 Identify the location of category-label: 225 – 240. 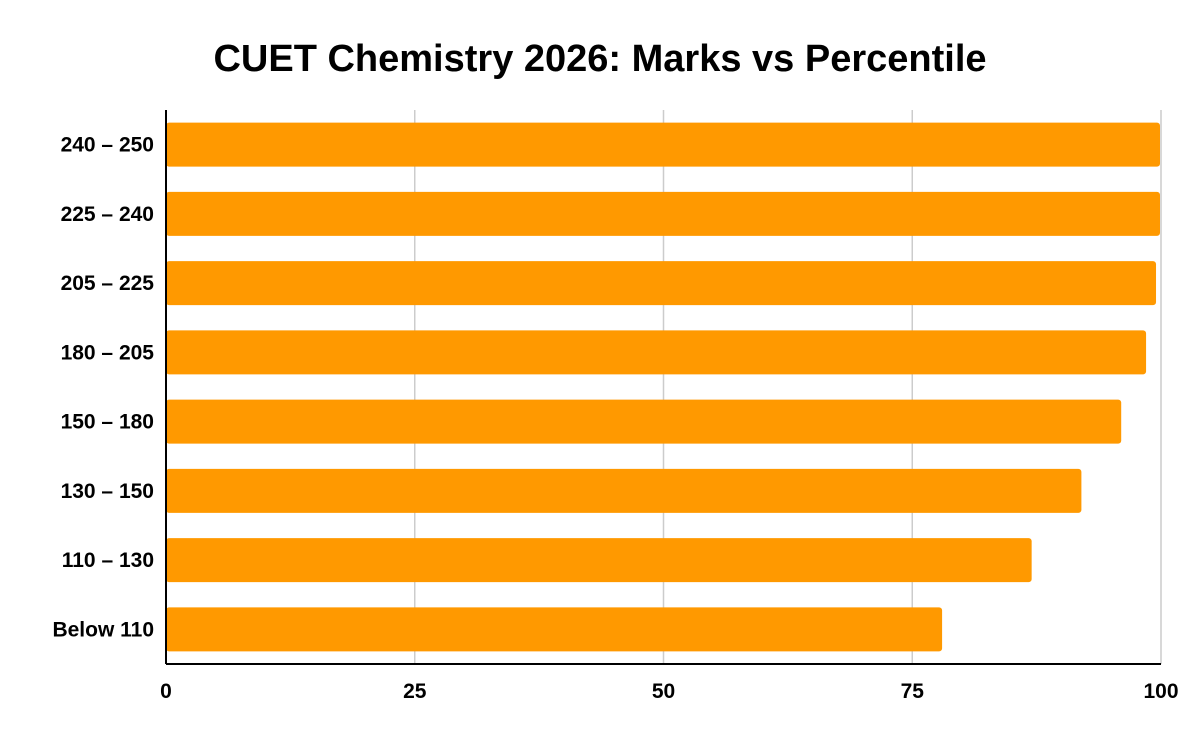
(107, 214).